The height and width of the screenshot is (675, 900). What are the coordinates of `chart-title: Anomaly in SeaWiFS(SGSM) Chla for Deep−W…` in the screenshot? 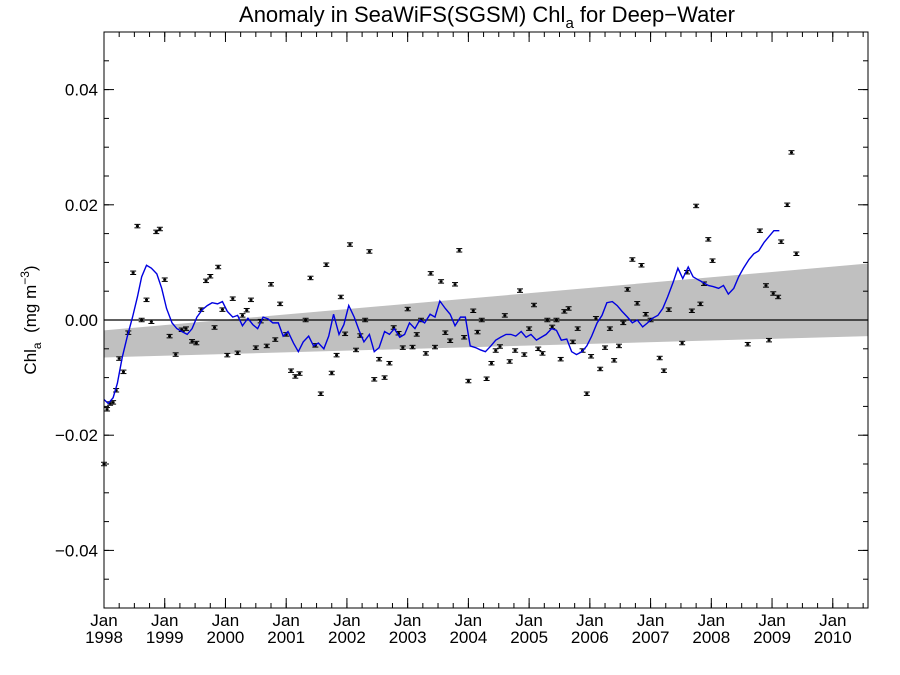 It's located at (487, 17).